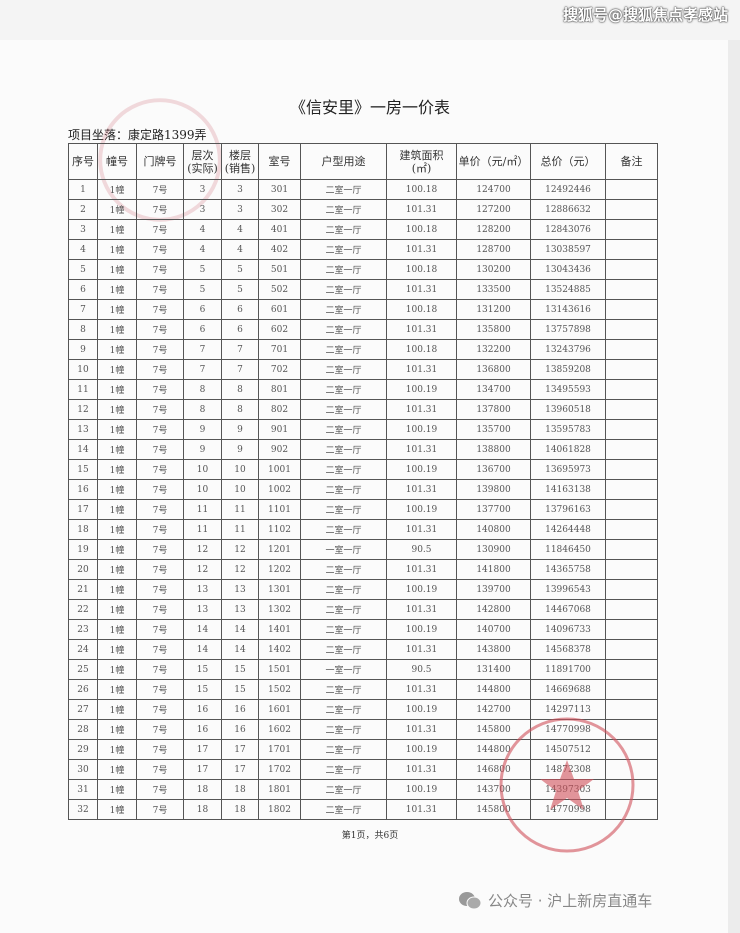 The width and height of the screenshot is (740, 933). I want to click on cell-room-no: 1601, so click(279, 709).